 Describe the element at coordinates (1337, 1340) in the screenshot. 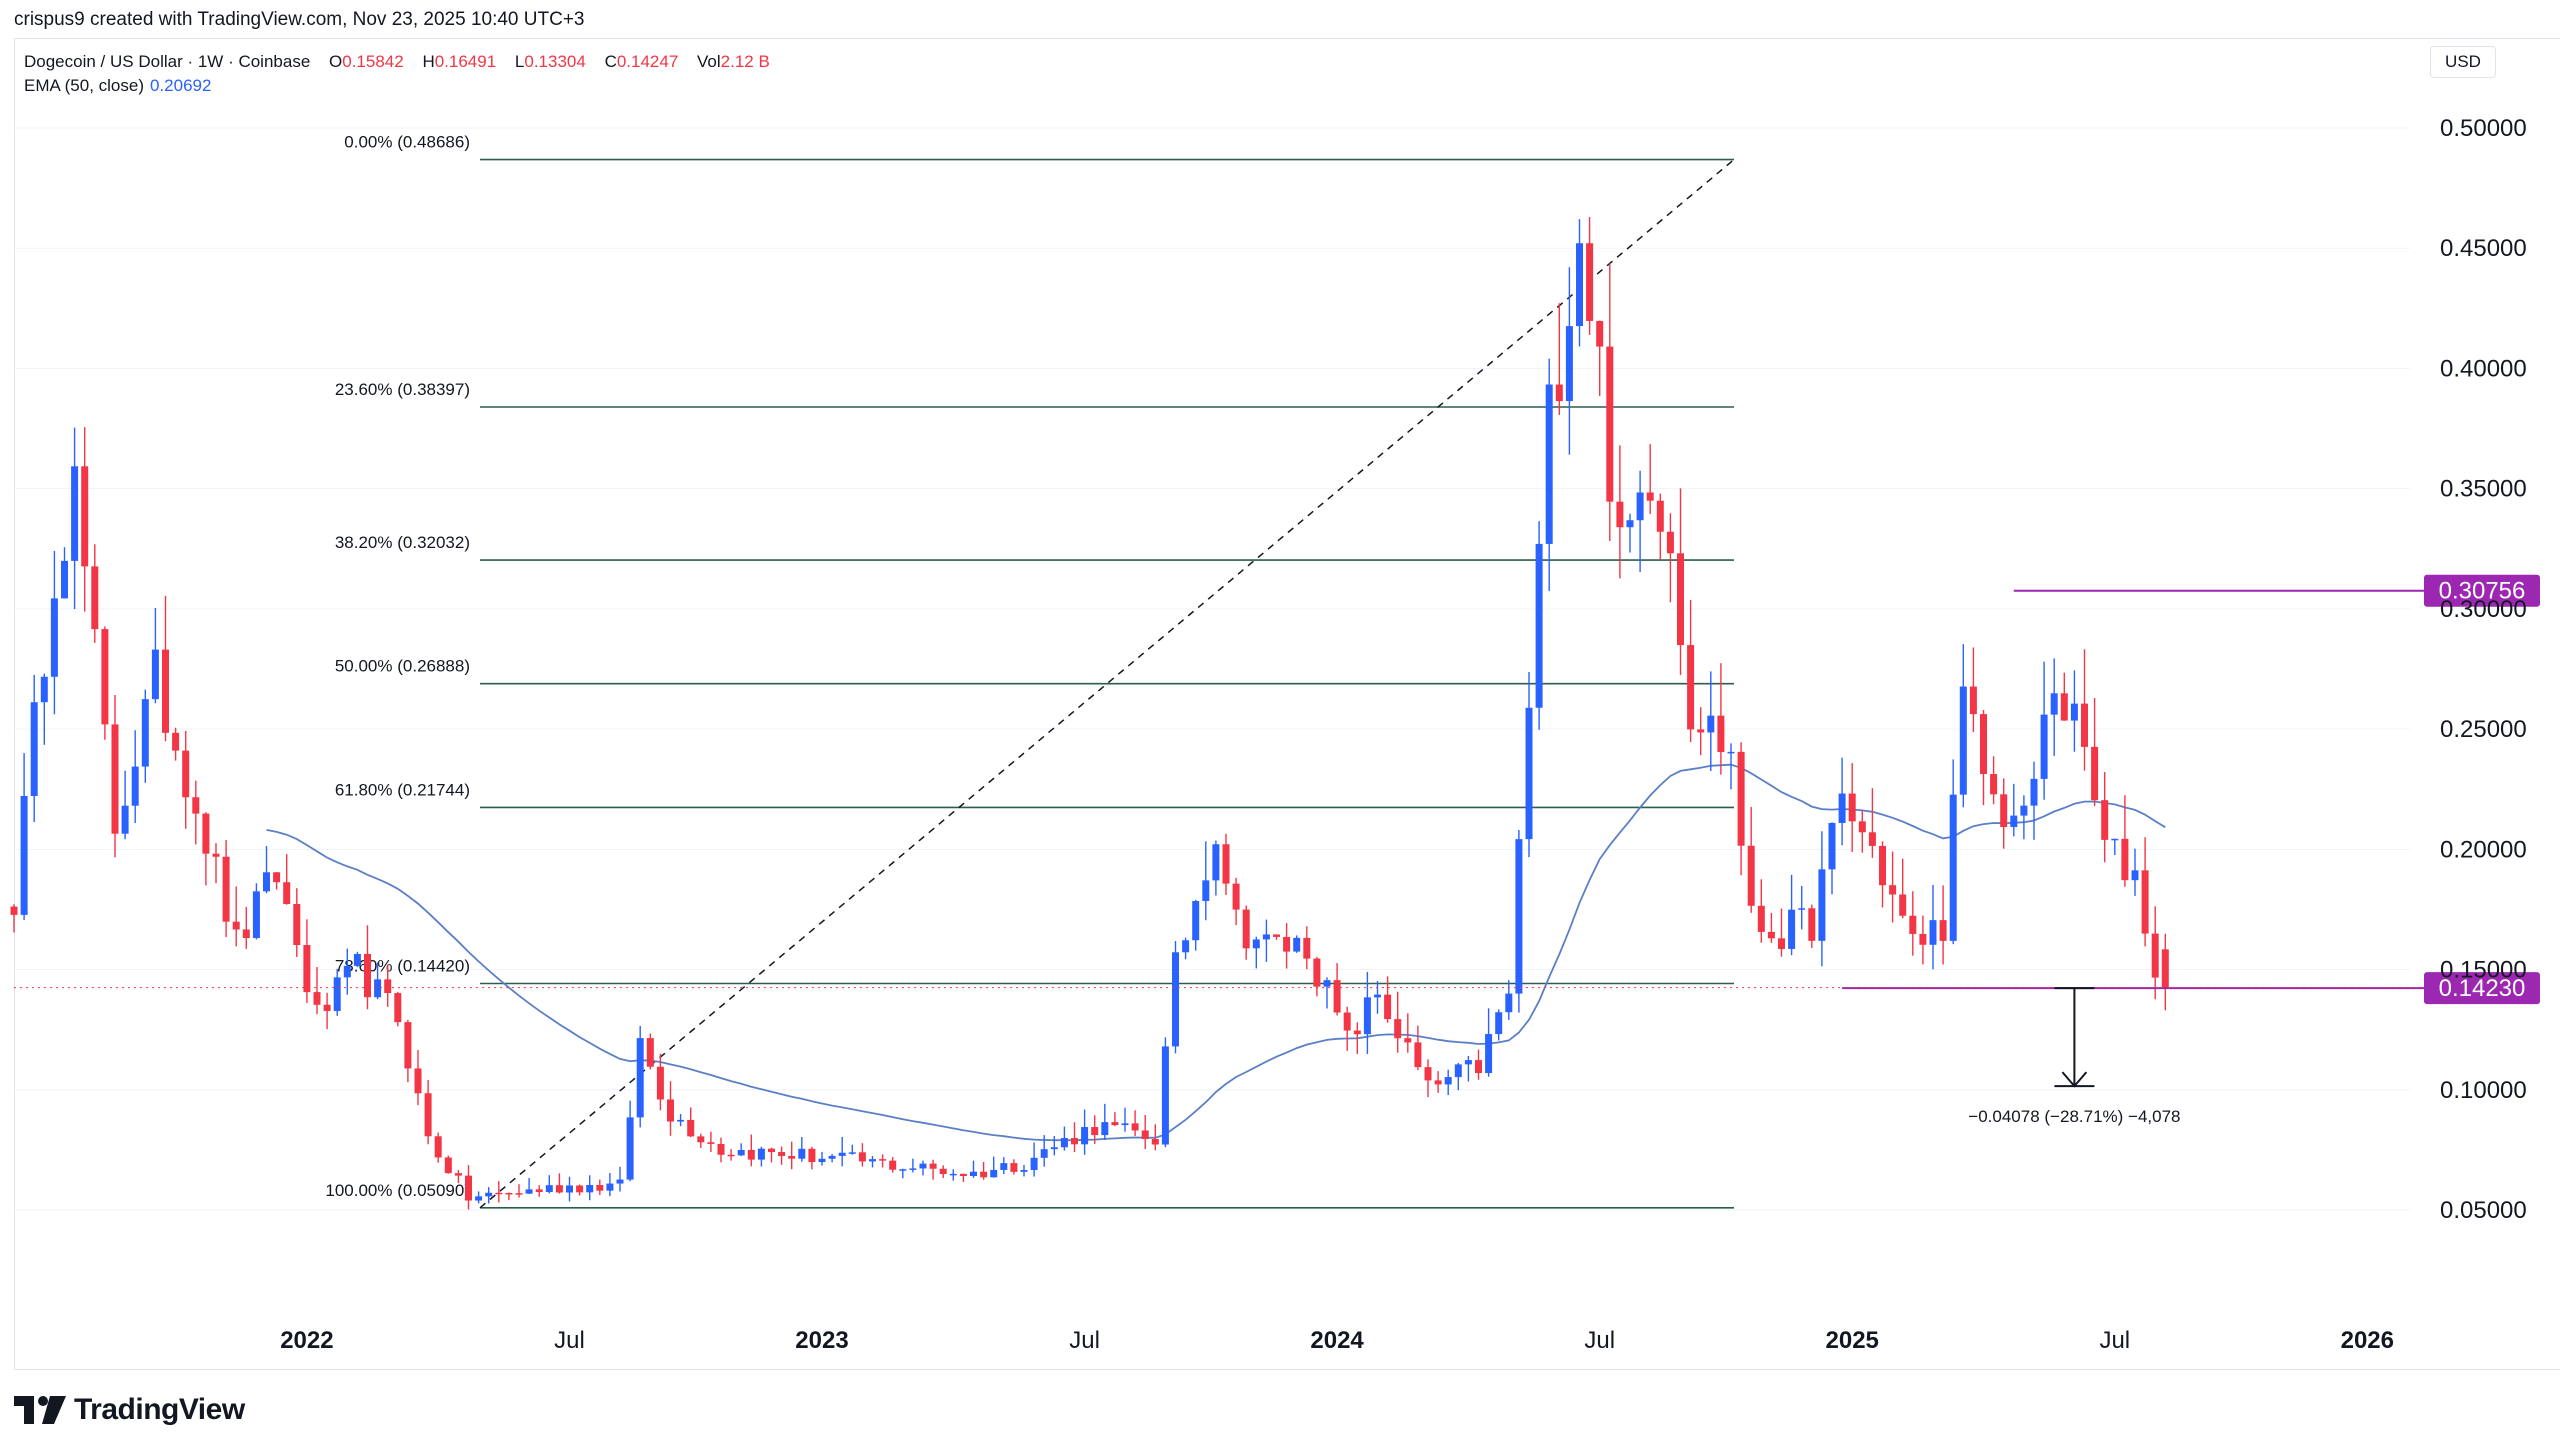

I see `time-axis: 2022 Jul 2023 Jul 2024 Jul 2025 Jul 2026` at that location.